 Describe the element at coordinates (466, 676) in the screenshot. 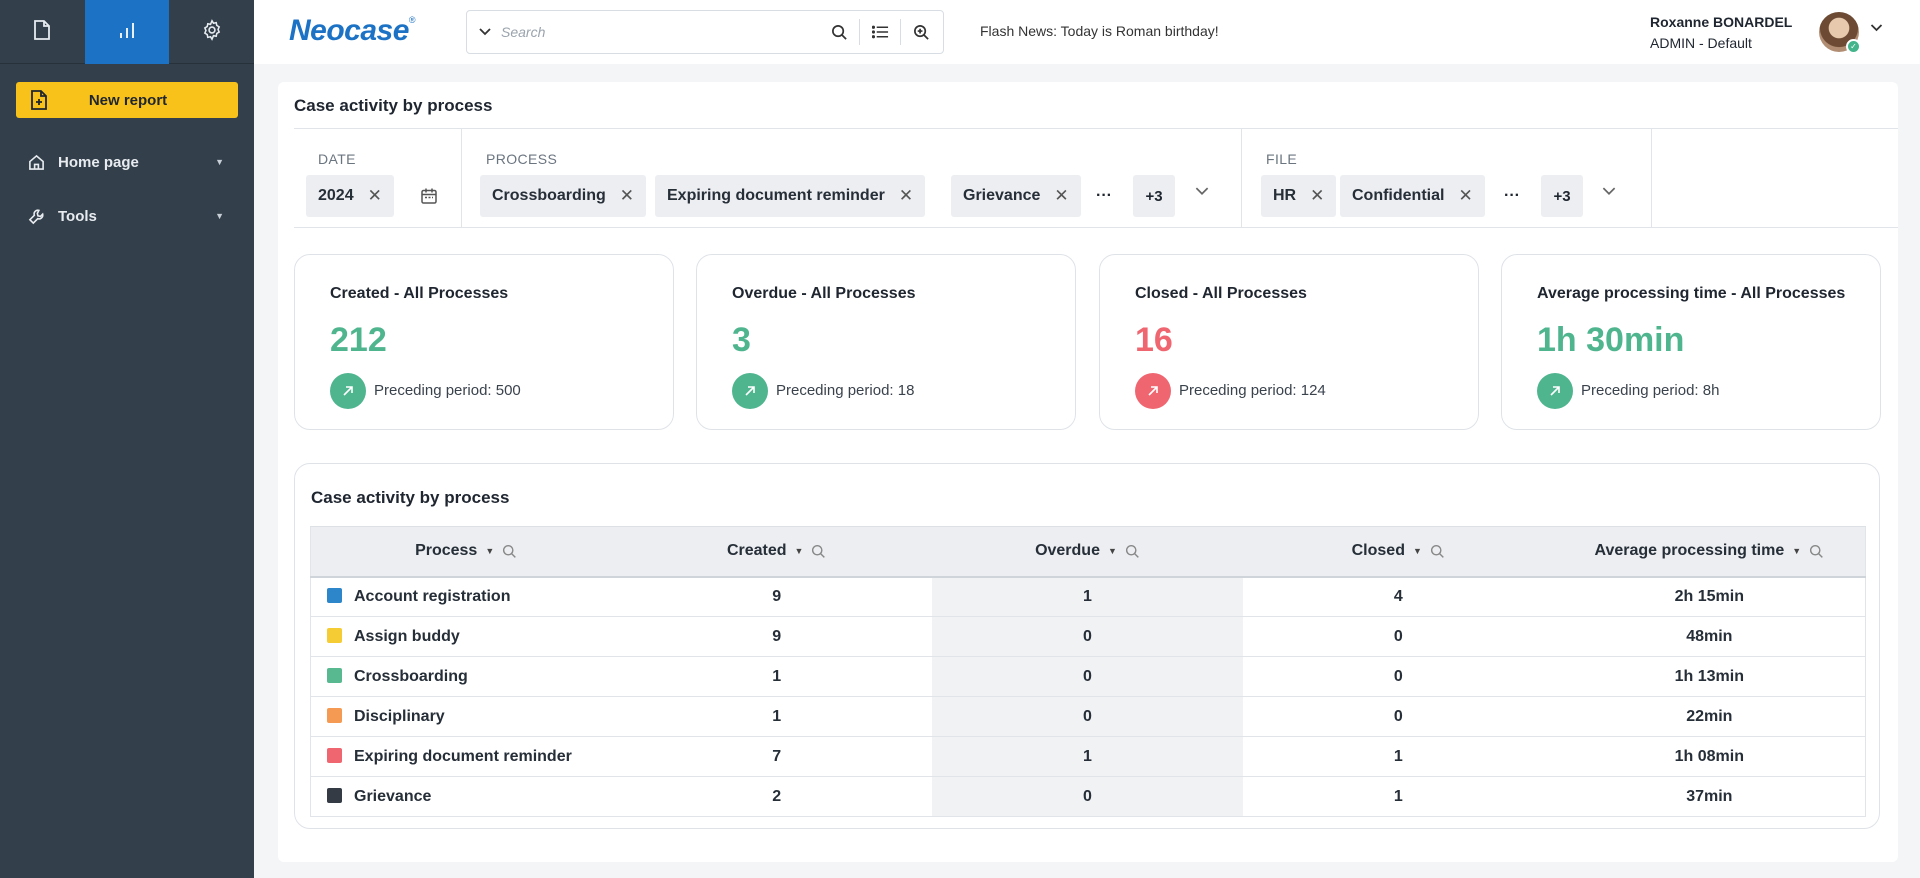

I see `process-cell: Crossboarding` at that location.